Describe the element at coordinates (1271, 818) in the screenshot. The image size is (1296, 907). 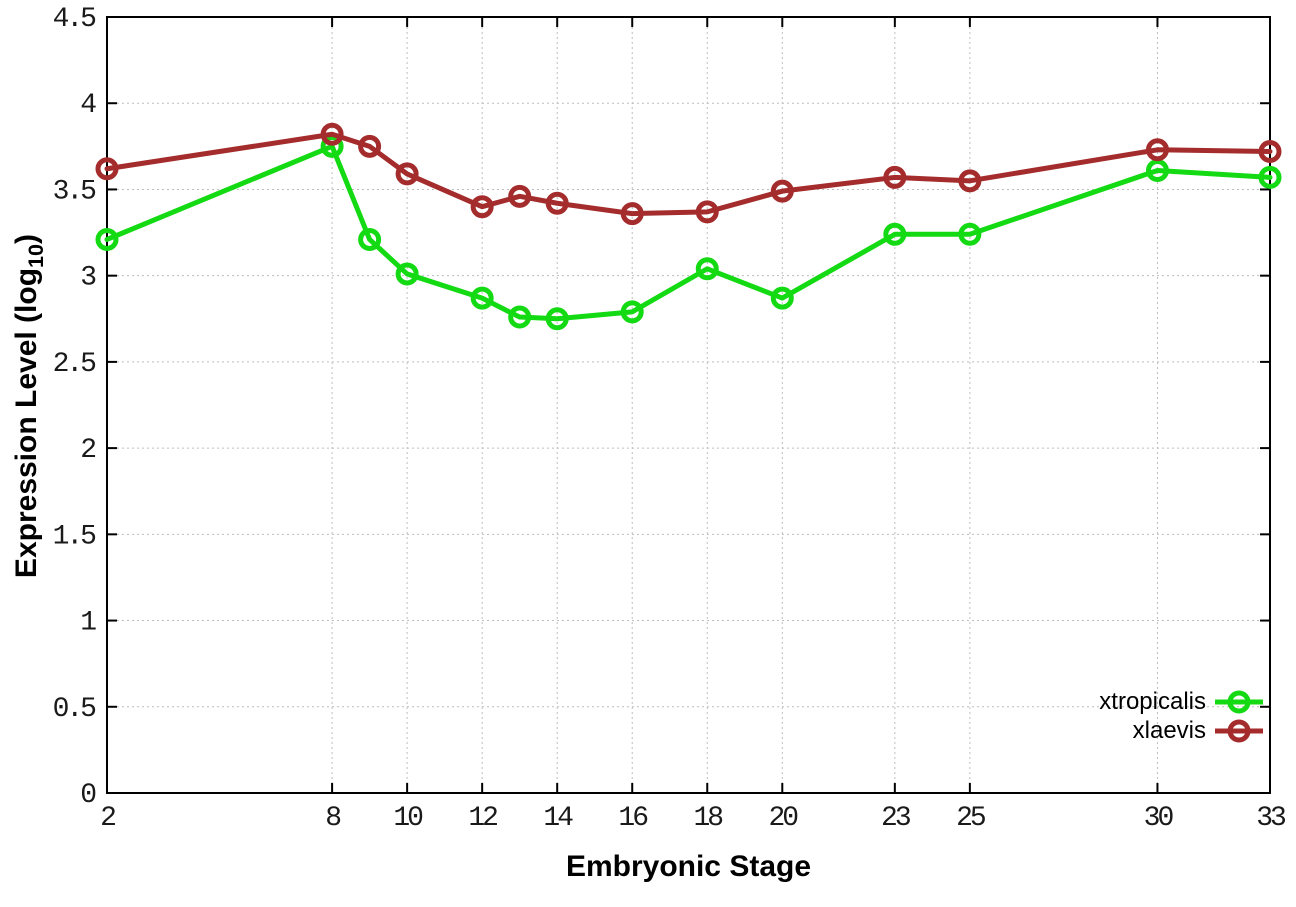
I see `x-tick-label: 33` at that location.